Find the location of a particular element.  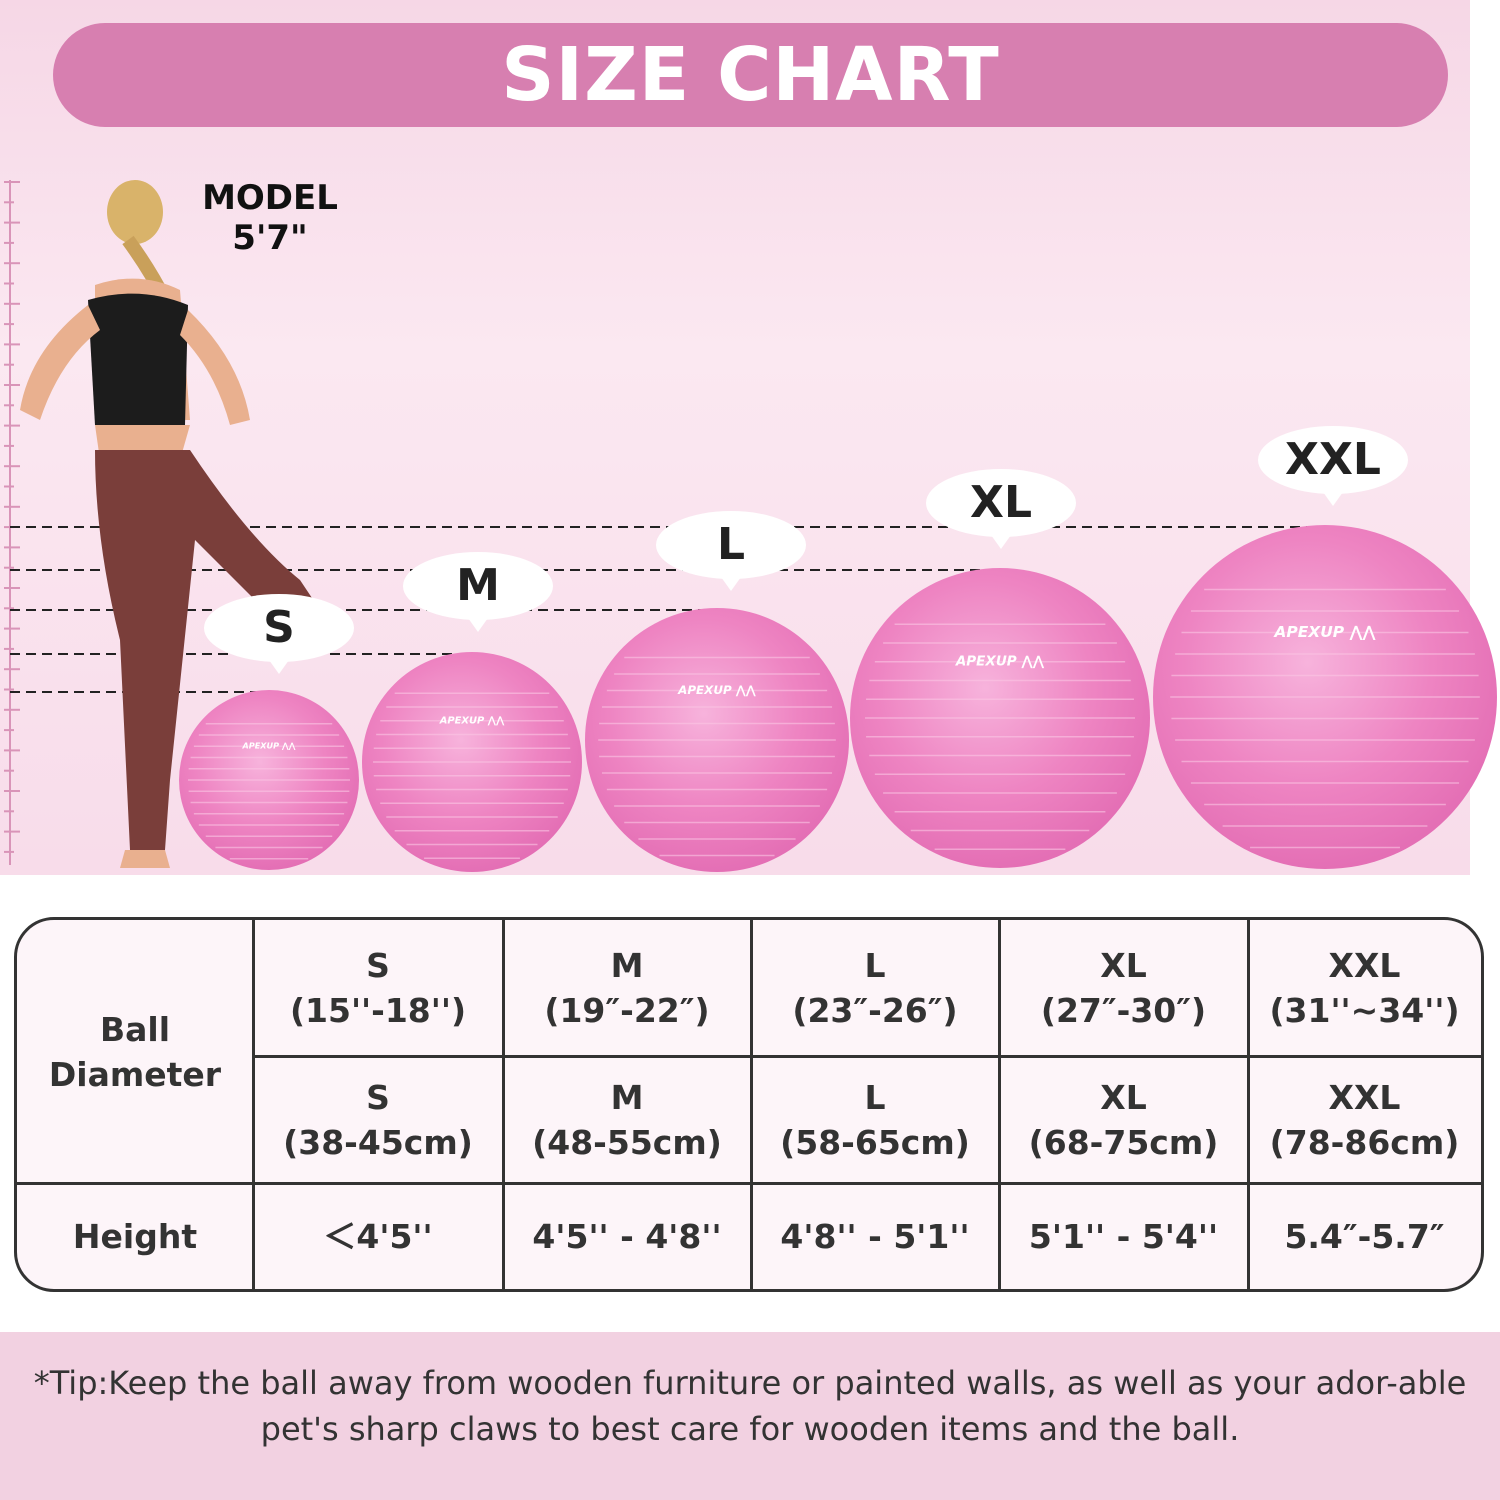

diameter-cm-cell: M (48-55cm) is located at coordinates (627, 1119).